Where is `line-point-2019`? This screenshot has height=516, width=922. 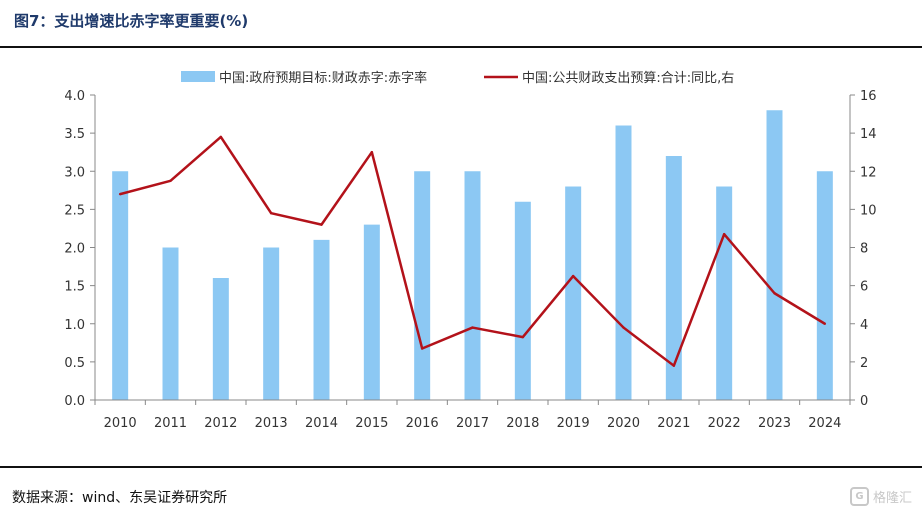
line-point-2019 is located at coordinates (573, 276).